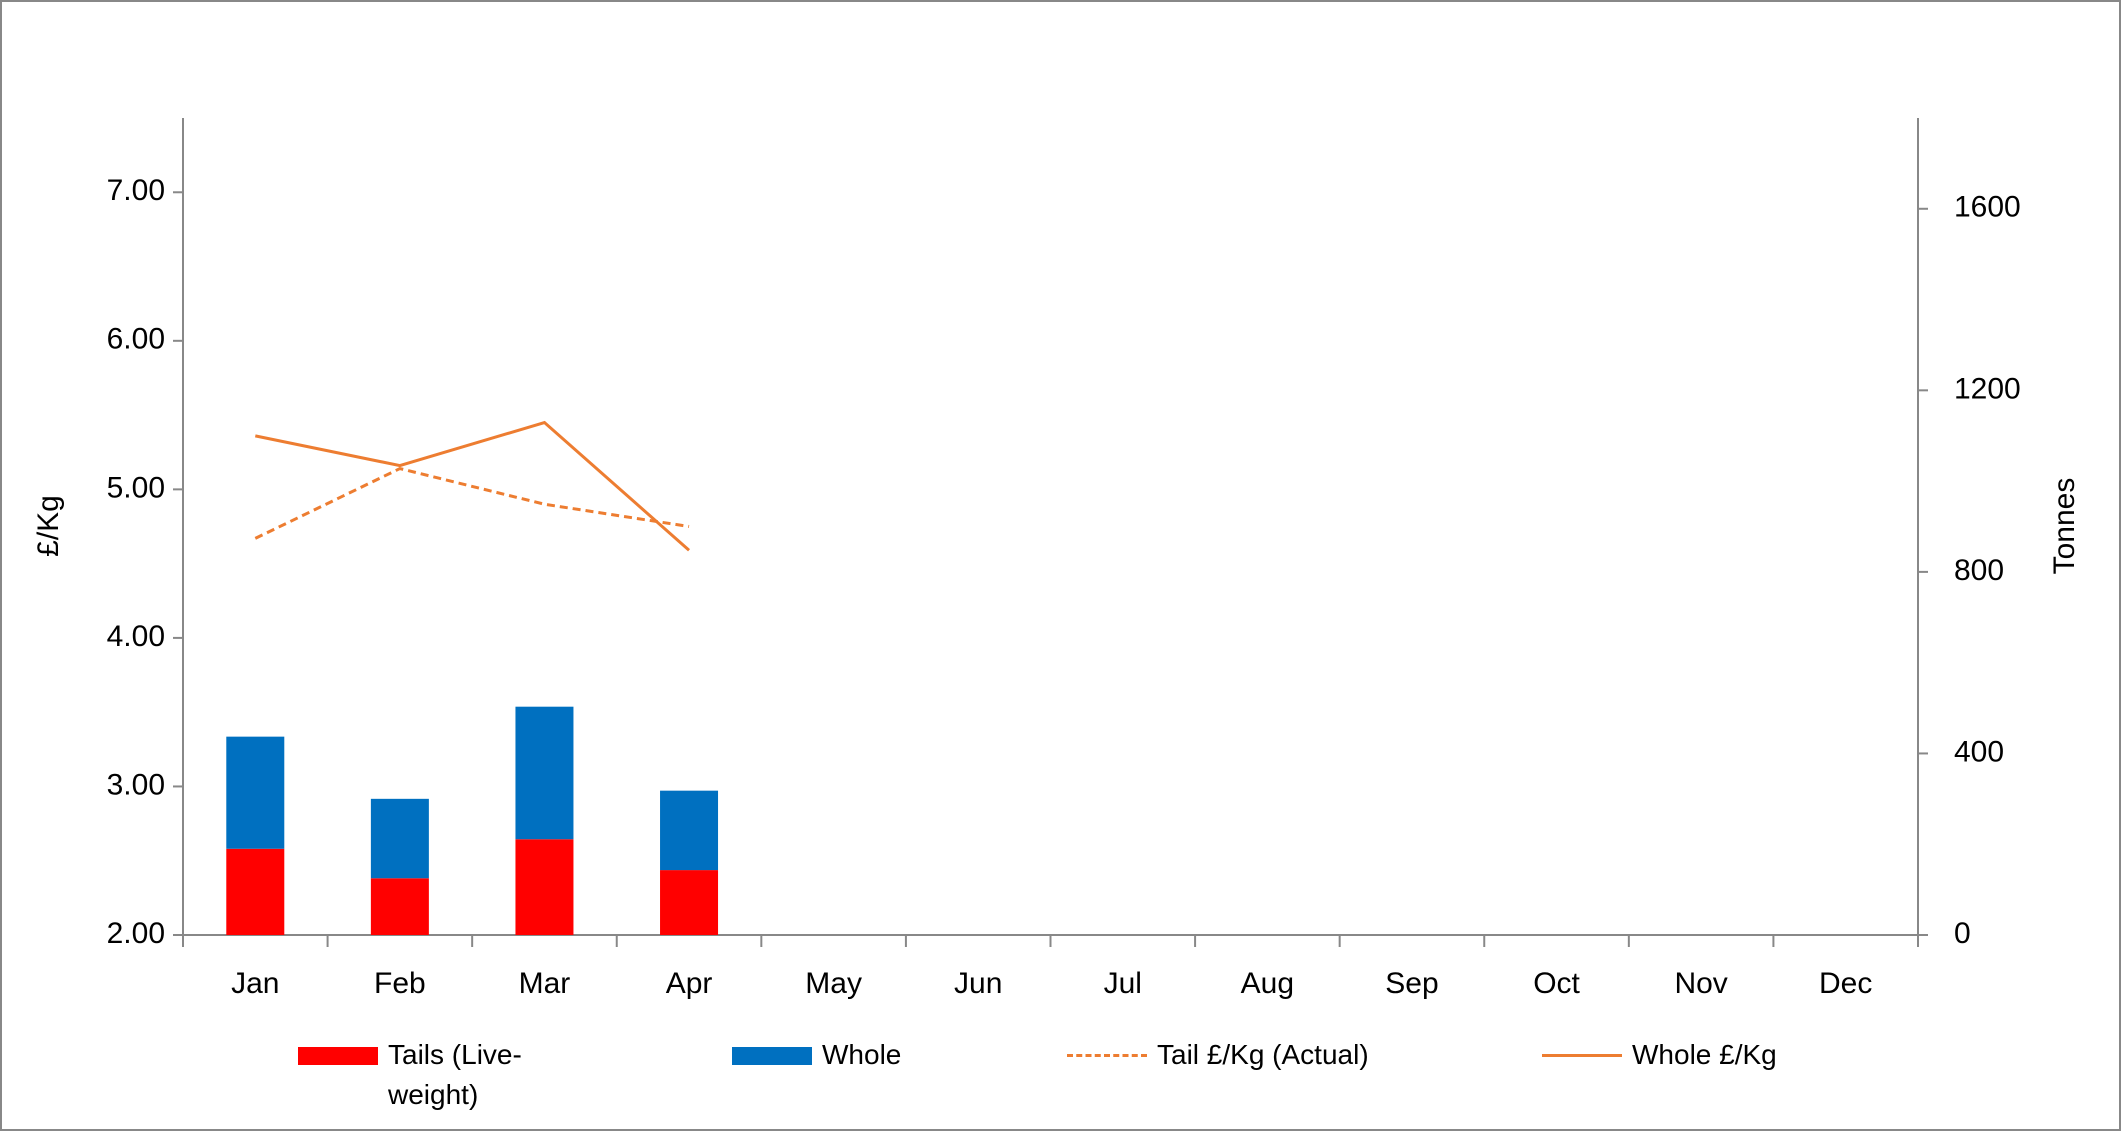  I want to click on x-tick-label: Sep, so click(1411, 983).